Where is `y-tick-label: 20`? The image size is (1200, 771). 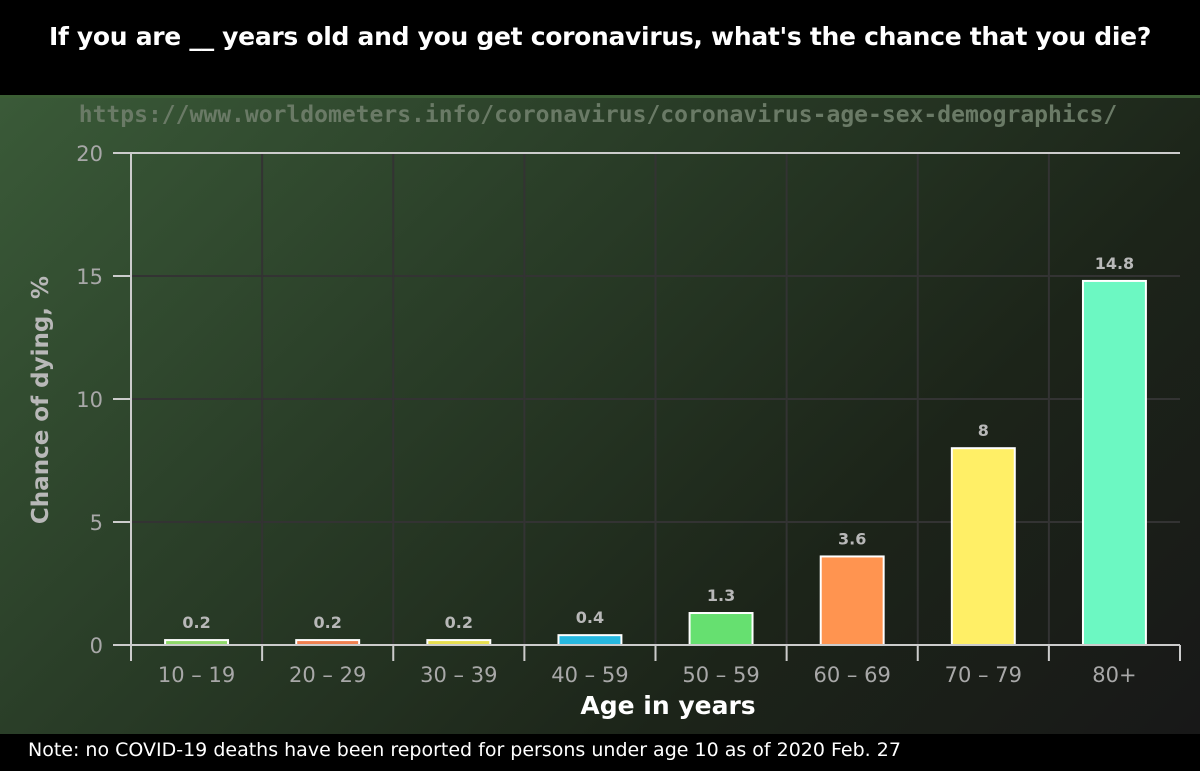
y-tick-label: 20 is located at coordinates (89, 154).